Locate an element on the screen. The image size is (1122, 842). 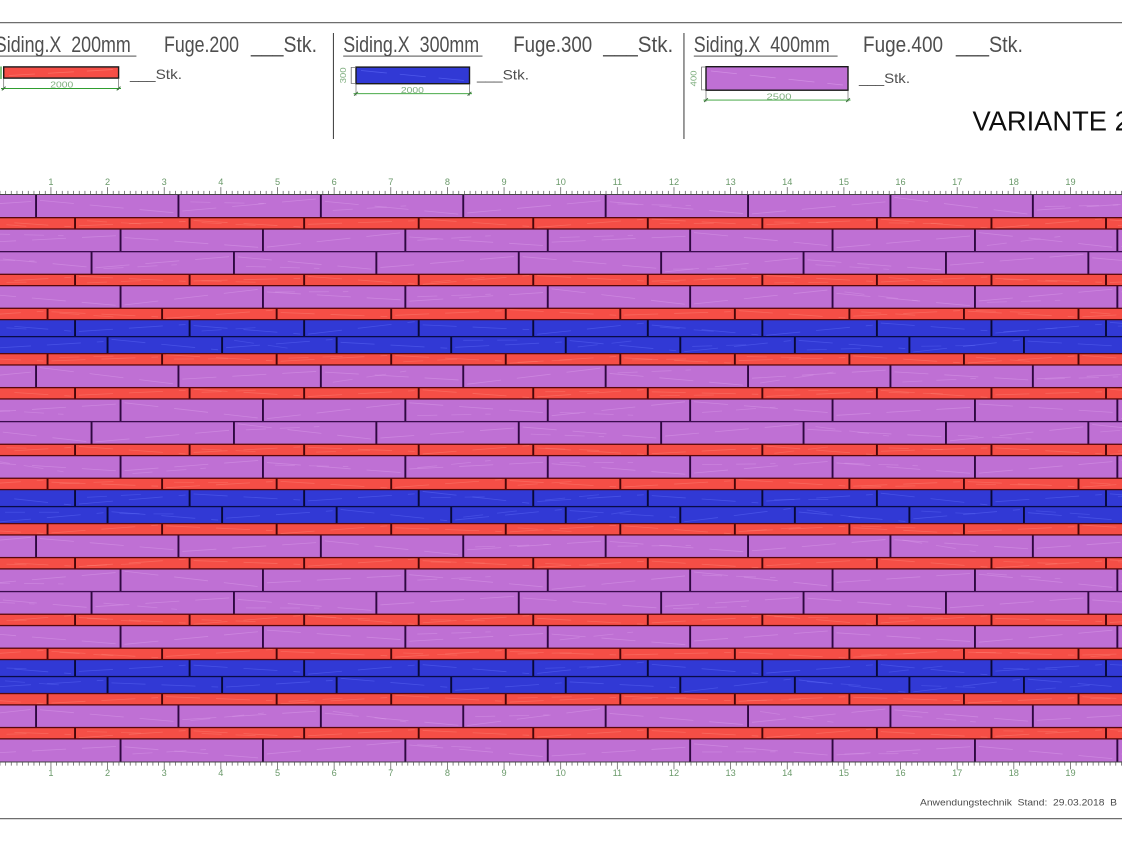
svg-text: 300 is located at coordinates (343, 75).